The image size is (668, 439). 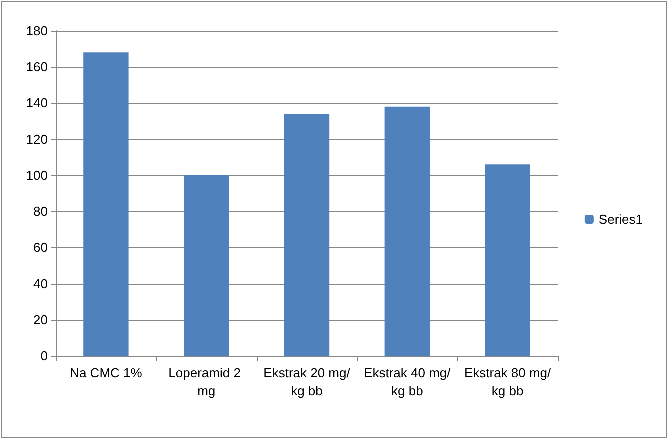 What do you see at coordinates (37, 103) in the screenshot?
I see `y-tick-label: 140` at bounding box center [37, 103].